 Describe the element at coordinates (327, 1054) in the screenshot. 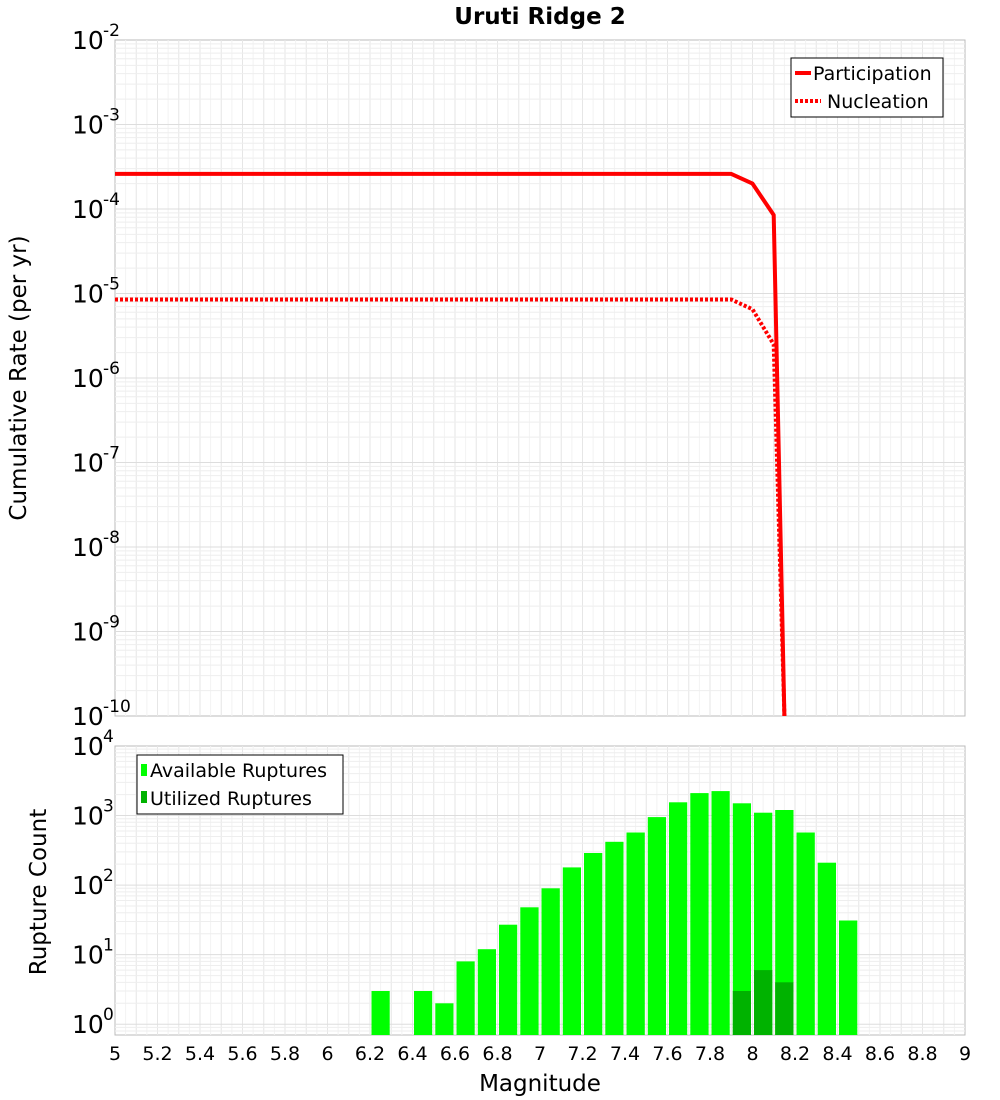

I see `x-tick-label: 6` at that location.